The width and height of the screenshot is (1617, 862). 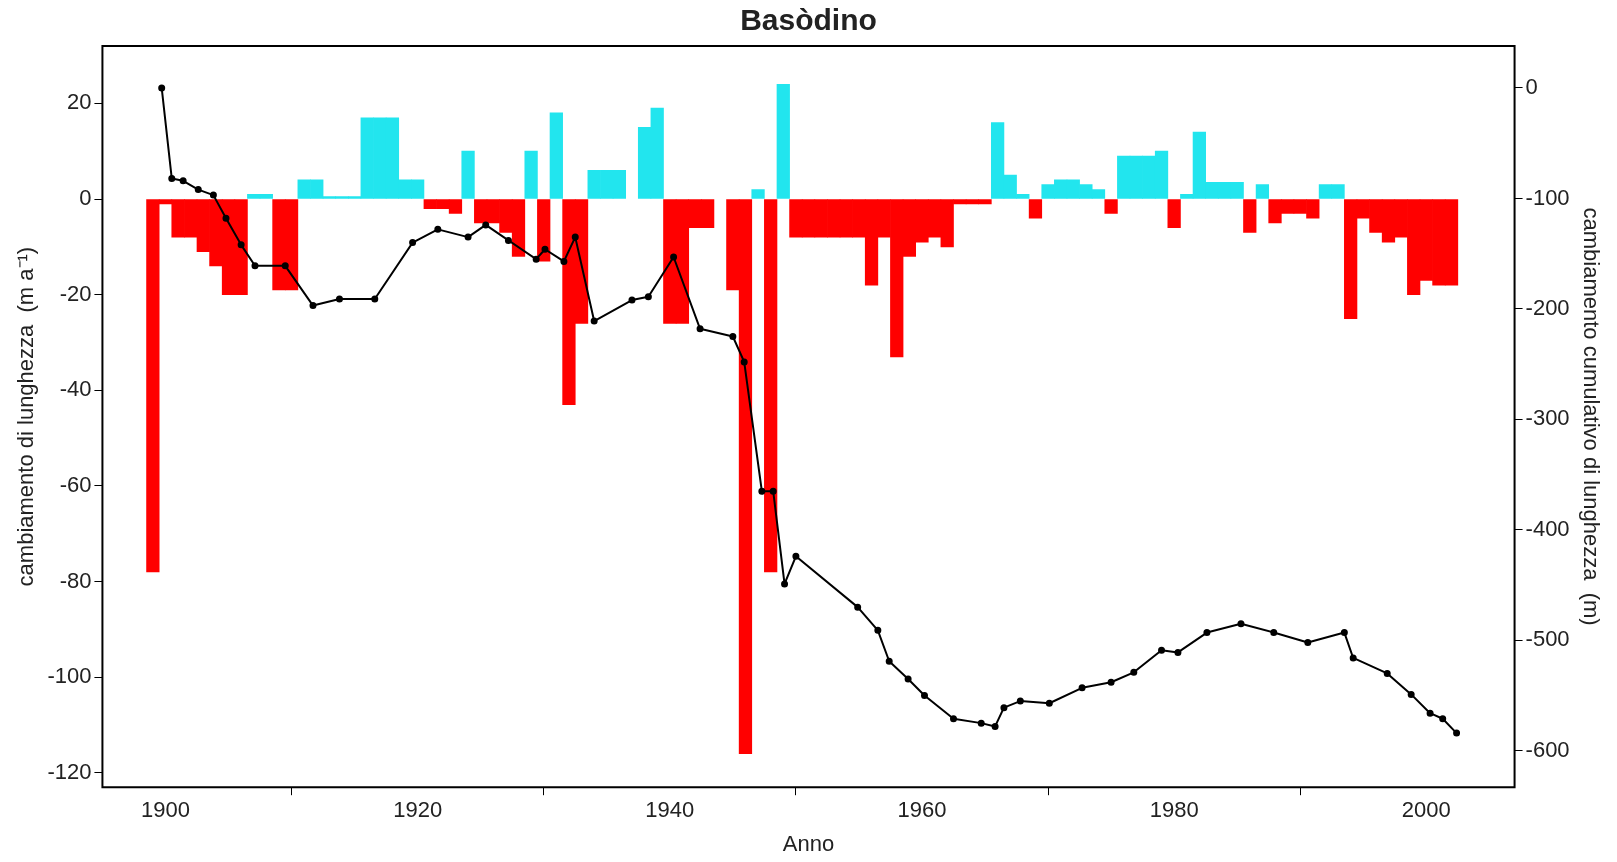 I want to click on x-tick-label: 1960, so click(x=922, y=810).